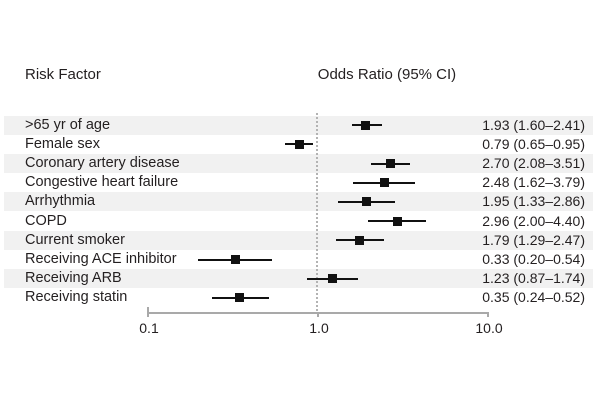  I want to click on row-label: Receiving statin, so click(76, 297).